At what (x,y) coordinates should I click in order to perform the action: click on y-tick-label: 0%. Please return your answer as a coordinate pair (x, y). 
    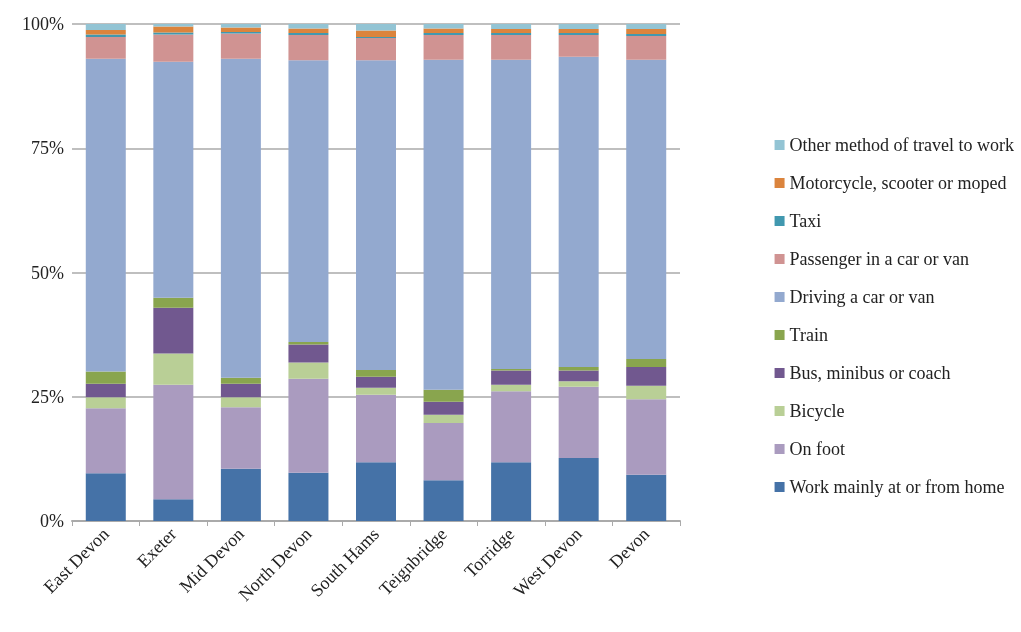
    Looking at the image, I should click on (52, 521).